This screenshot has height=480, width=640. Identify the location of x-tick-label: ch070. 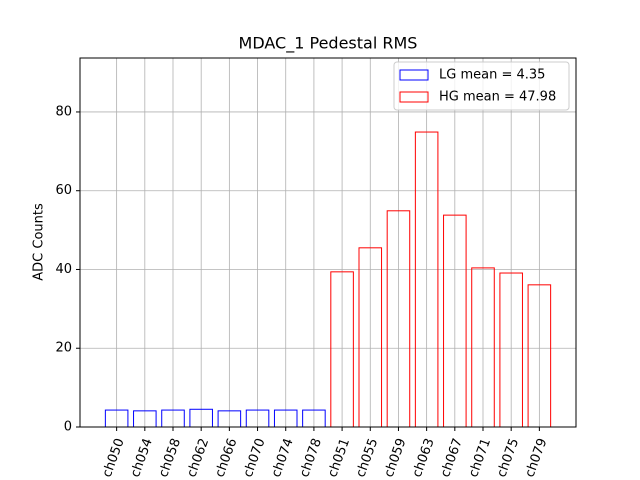
(255, 457).